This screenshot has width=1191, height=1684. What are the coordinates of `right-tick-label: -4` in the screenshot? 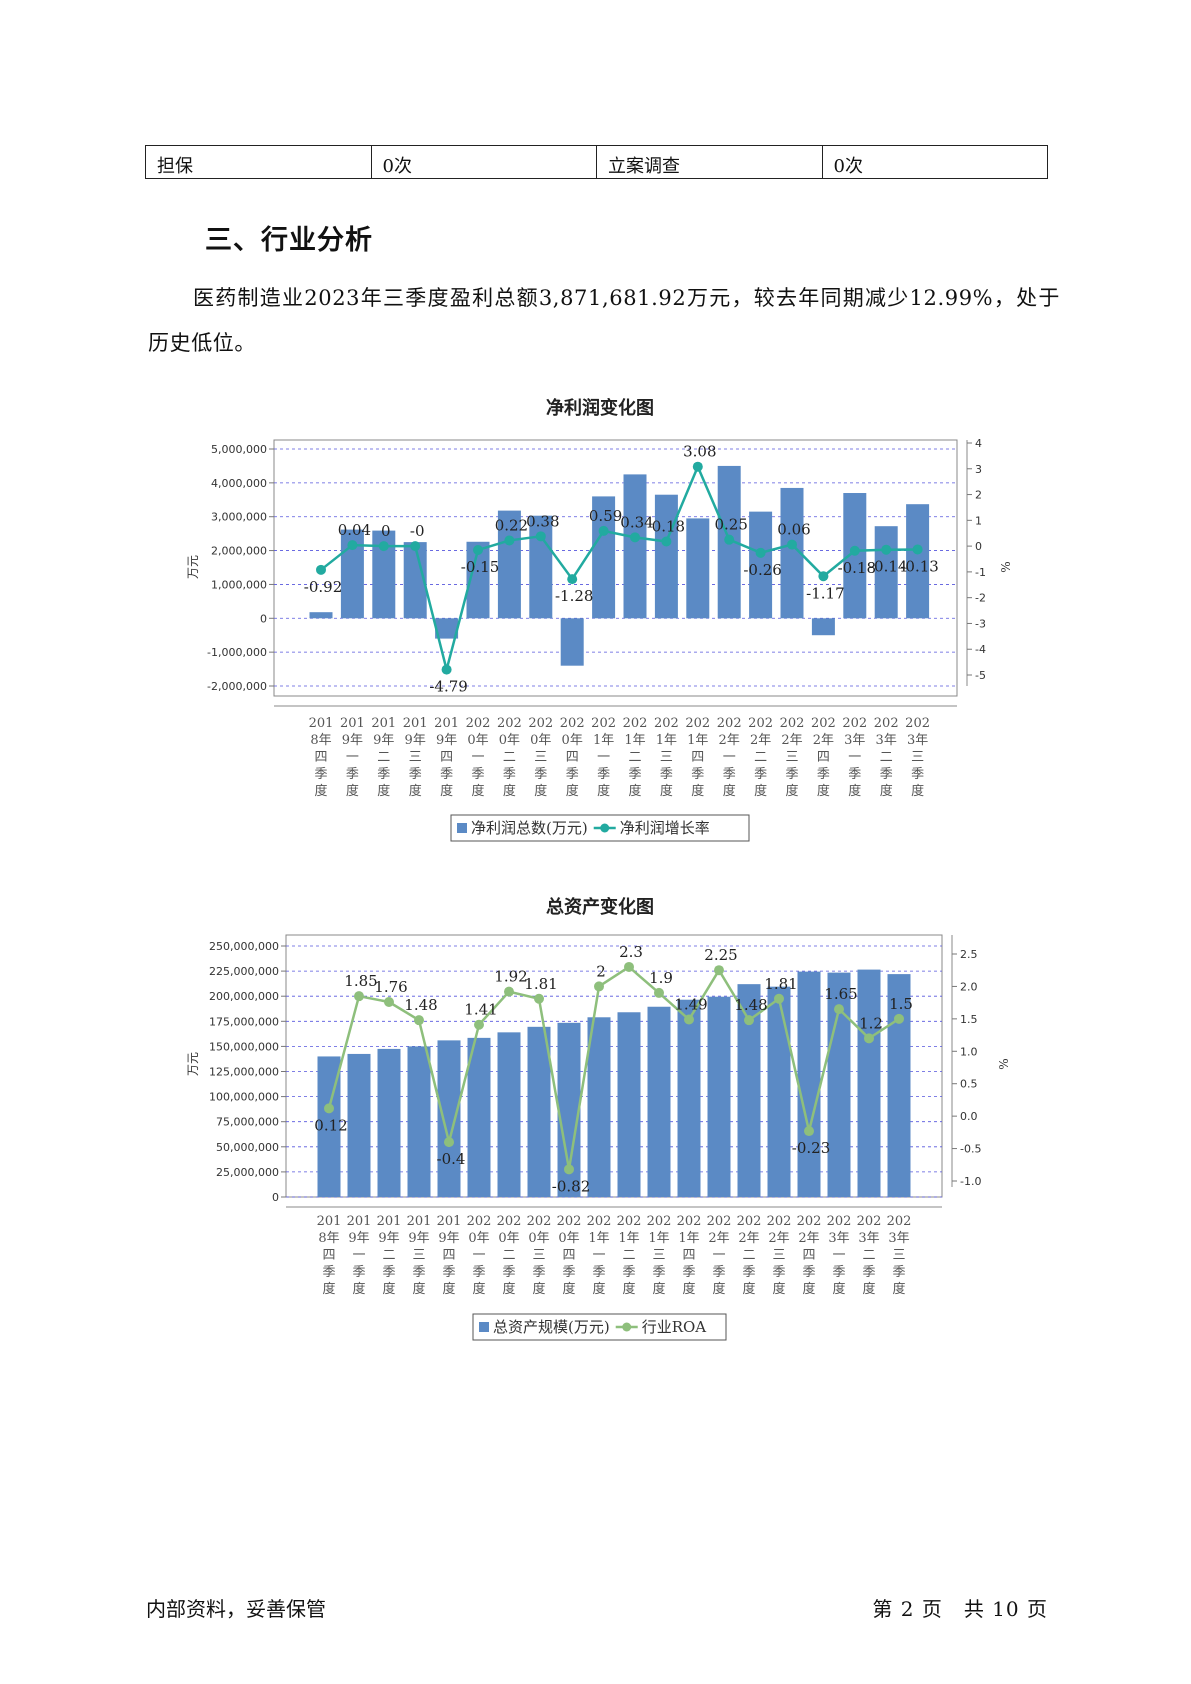 It's located at (980, 649).